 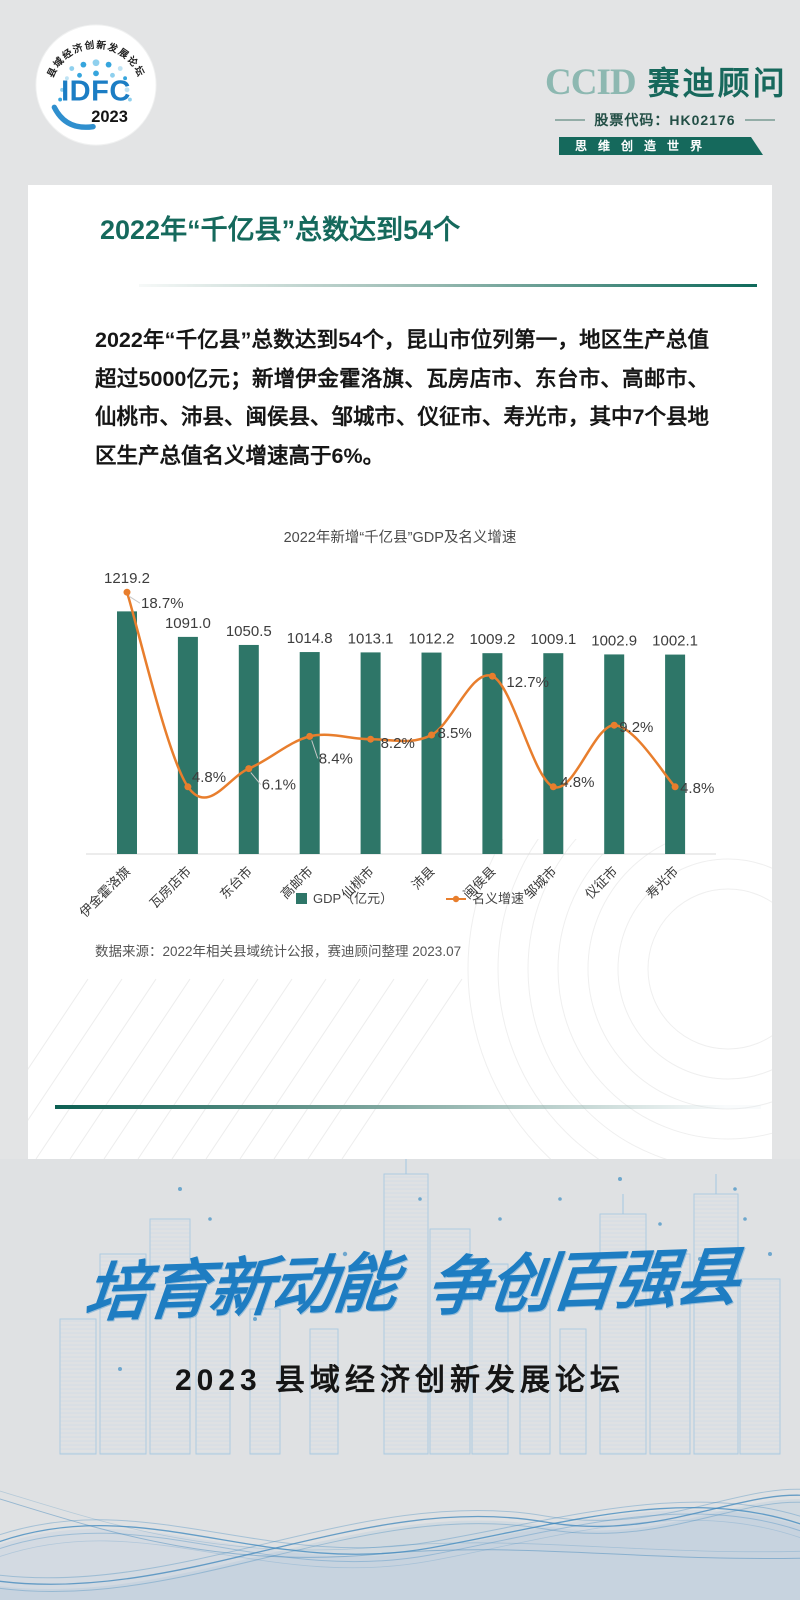 What do you see at coordinates (301, 898) in the screenshot?
I see `legend-gdp-swatch` at bounding box center [301, 898].